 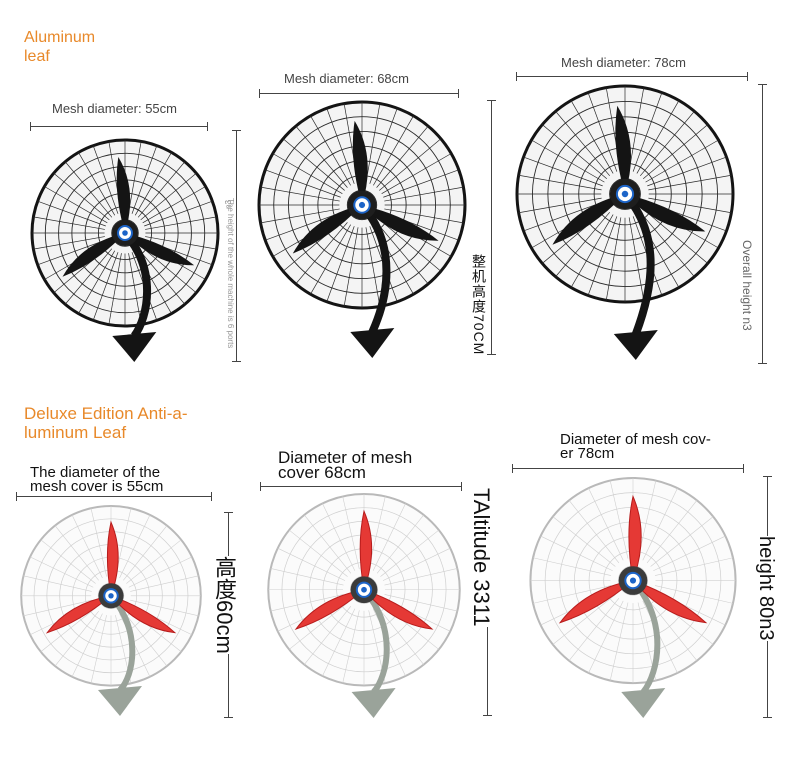 I want to click on mesh-diameter-68-label: Mesh diameter: 68cm, so click(x=346, y=78).